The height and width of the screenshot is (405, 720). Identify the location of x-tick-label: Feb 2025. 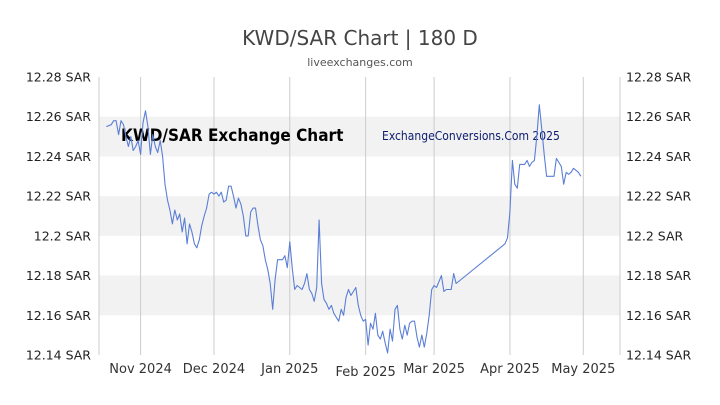
(365, 372).